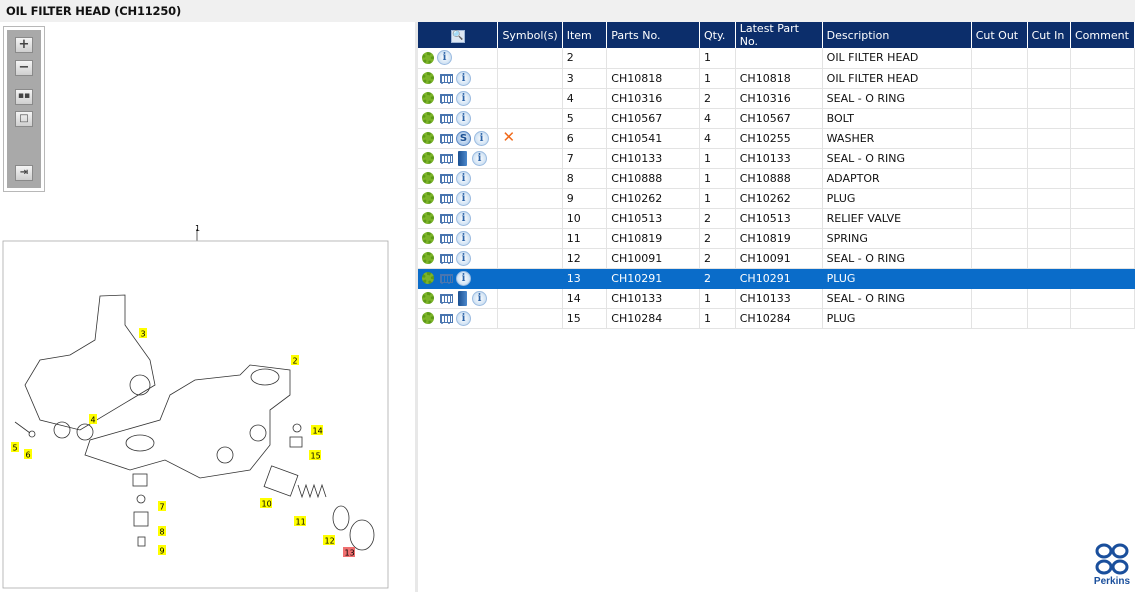 The image size is (1135, 592). I want to click on callout-2: 2, so click(295, 360).